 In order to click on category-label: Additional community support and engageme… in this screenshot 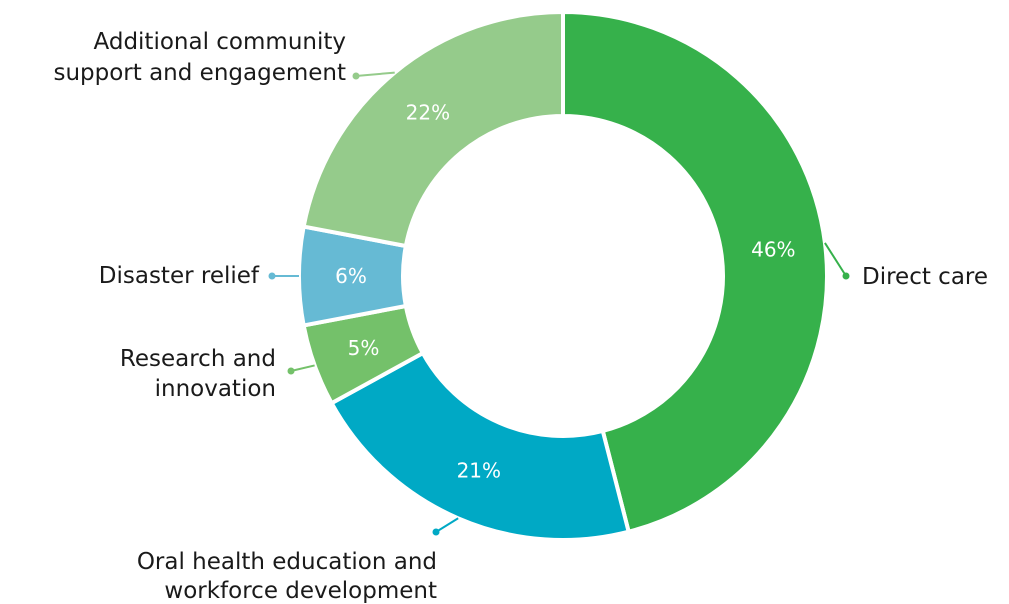, I will do `click(199, 57)`.